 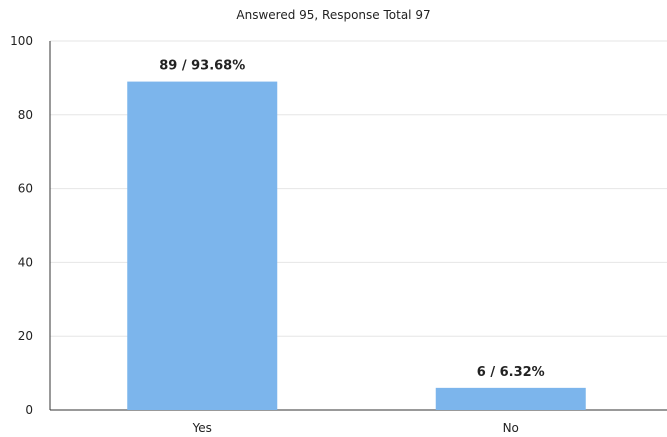 I want to click on x-tick-label: Yes, so click(x=202, y=428).